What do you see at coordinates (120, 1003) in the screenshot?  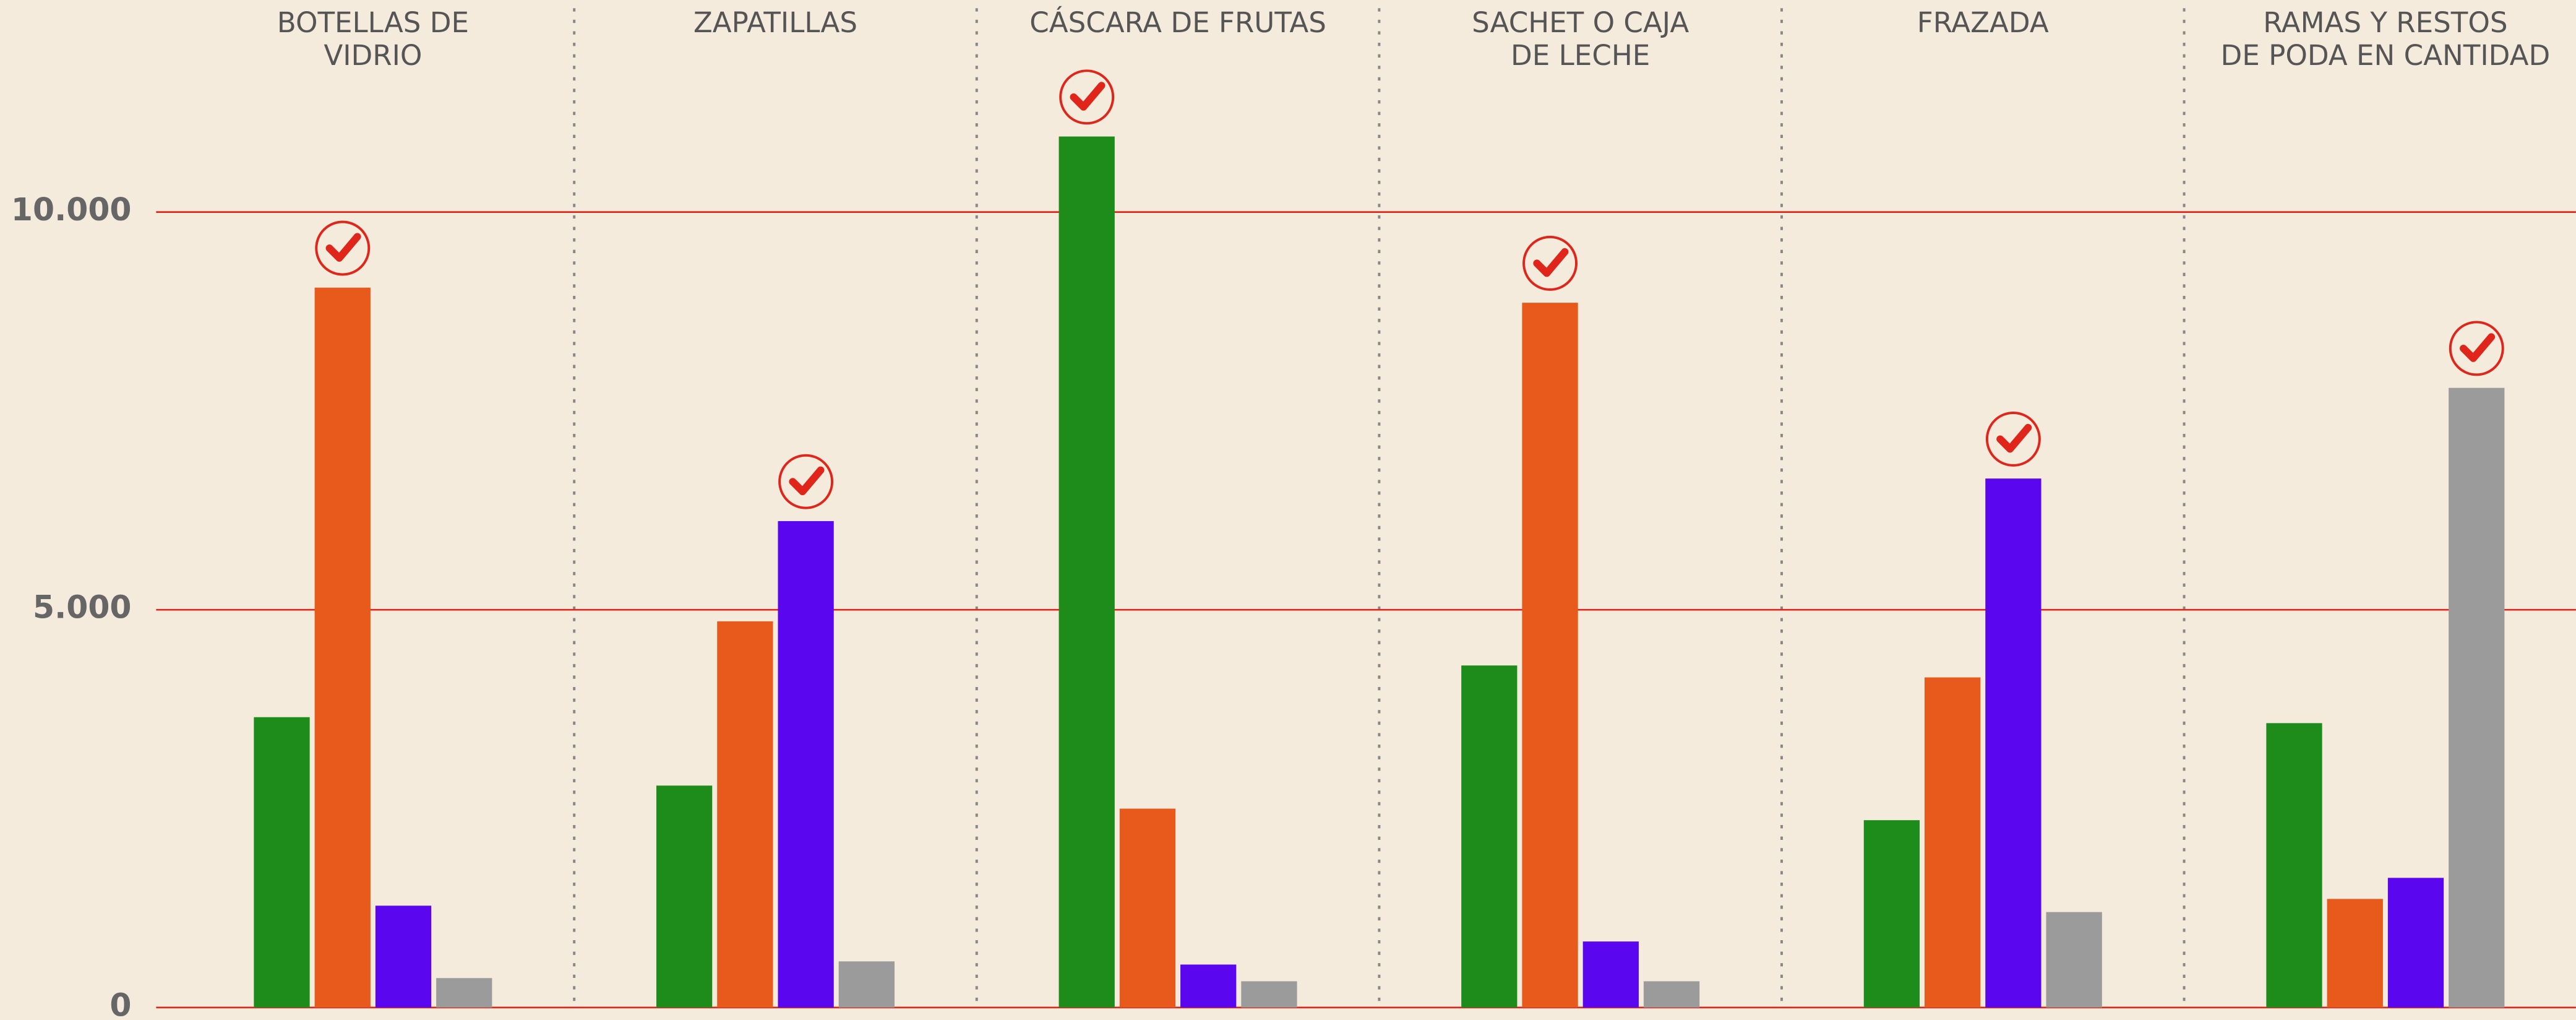 I see `y-tick-label: 0` at bounding box center [120, 1003].